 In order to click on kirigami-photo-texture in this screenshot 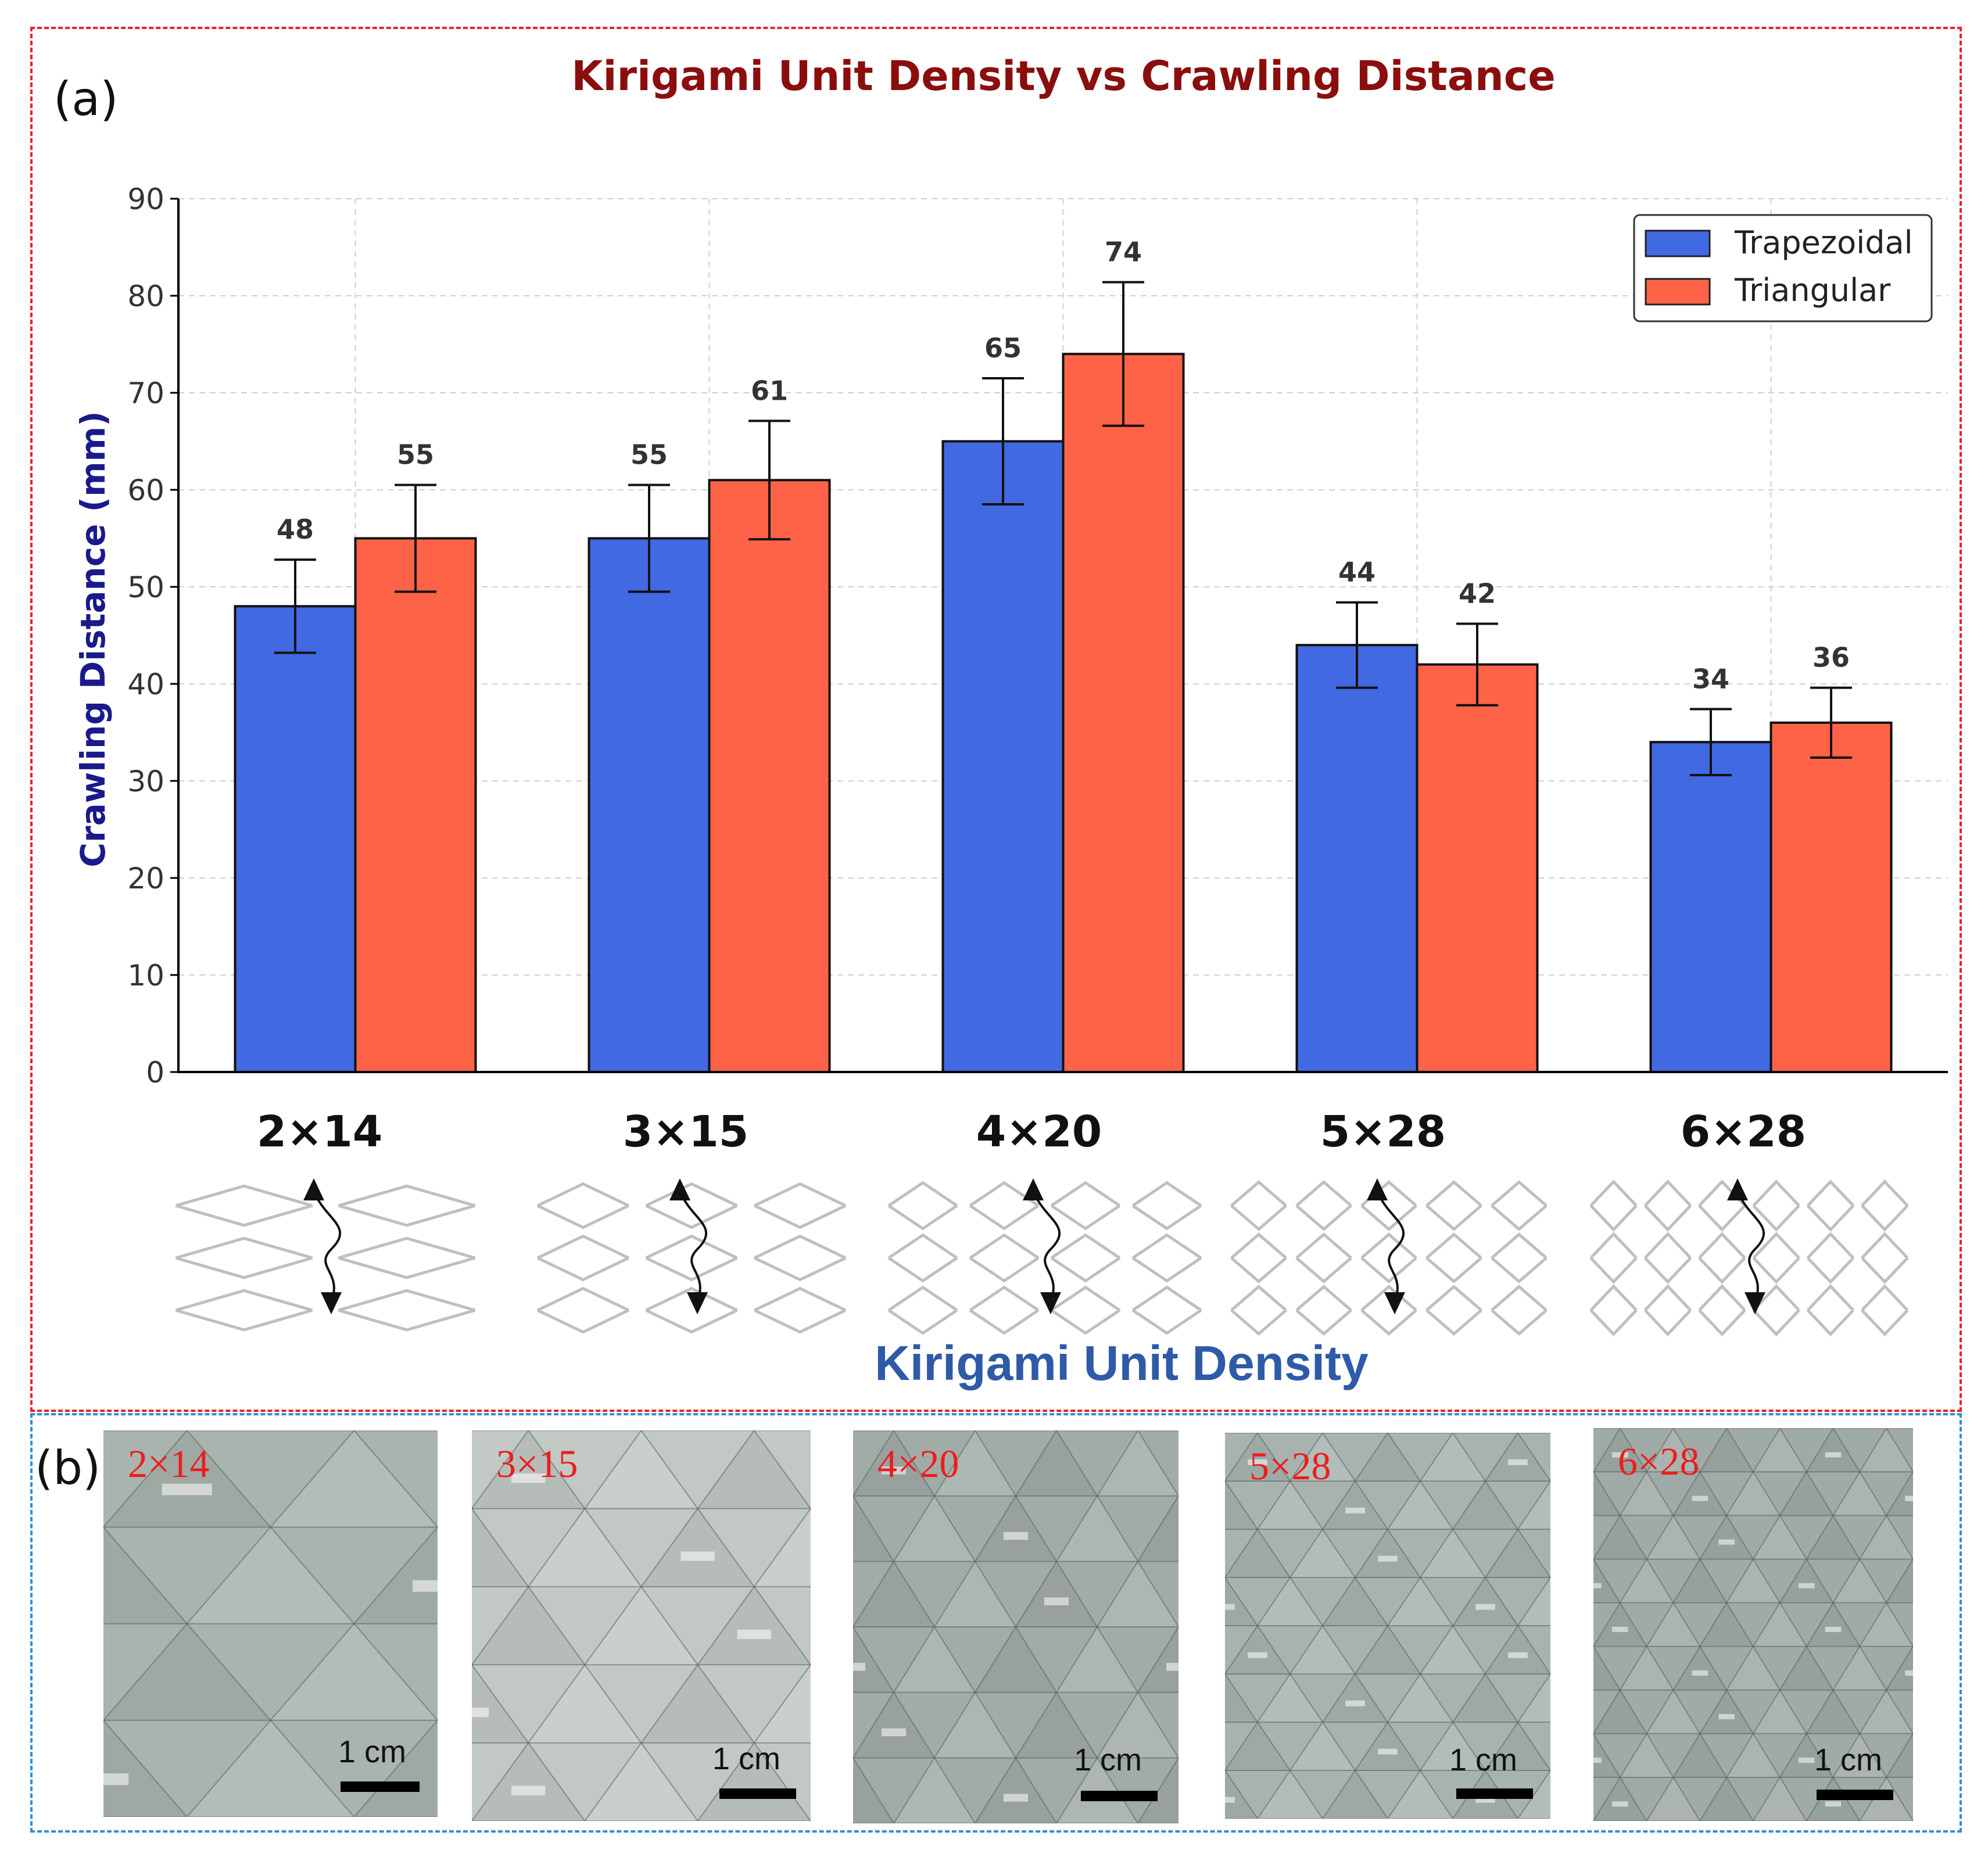, I will do `click(270, 1624)`.